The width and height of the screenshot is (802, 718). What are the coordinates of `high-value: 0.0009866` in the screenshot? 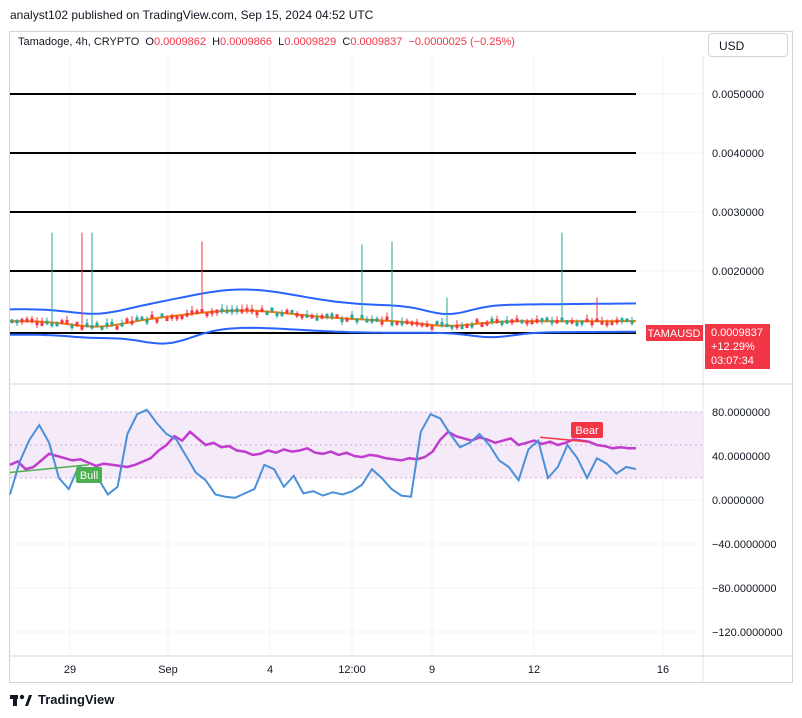 It's located at (246, 42).